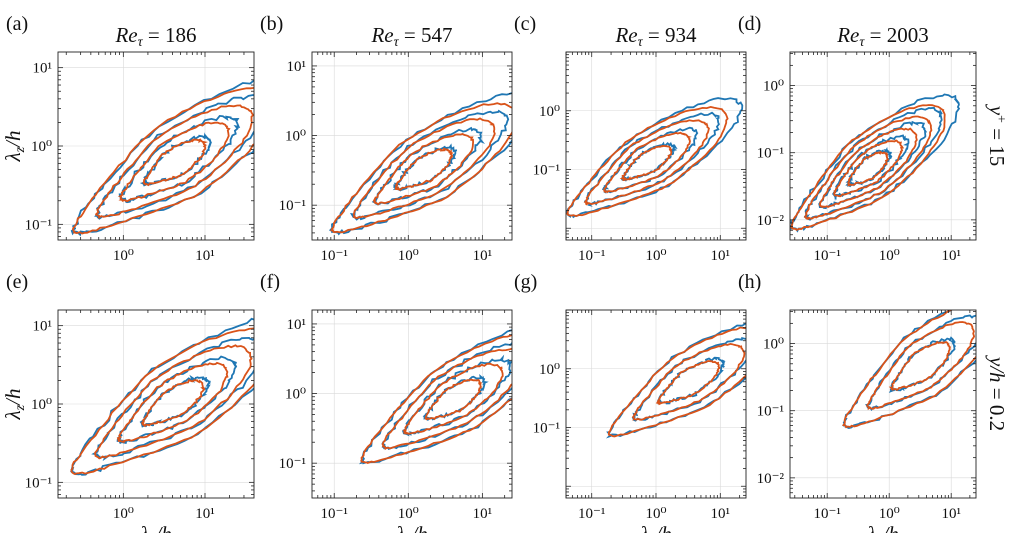 The width and height of the screenshot is (1012, 533). I want to click on panel-f: 10⁻¹ 10⁰ 10¹ 10⁻¹ 10⁰ 10¹ (f) λx/h, so click(386, 402).